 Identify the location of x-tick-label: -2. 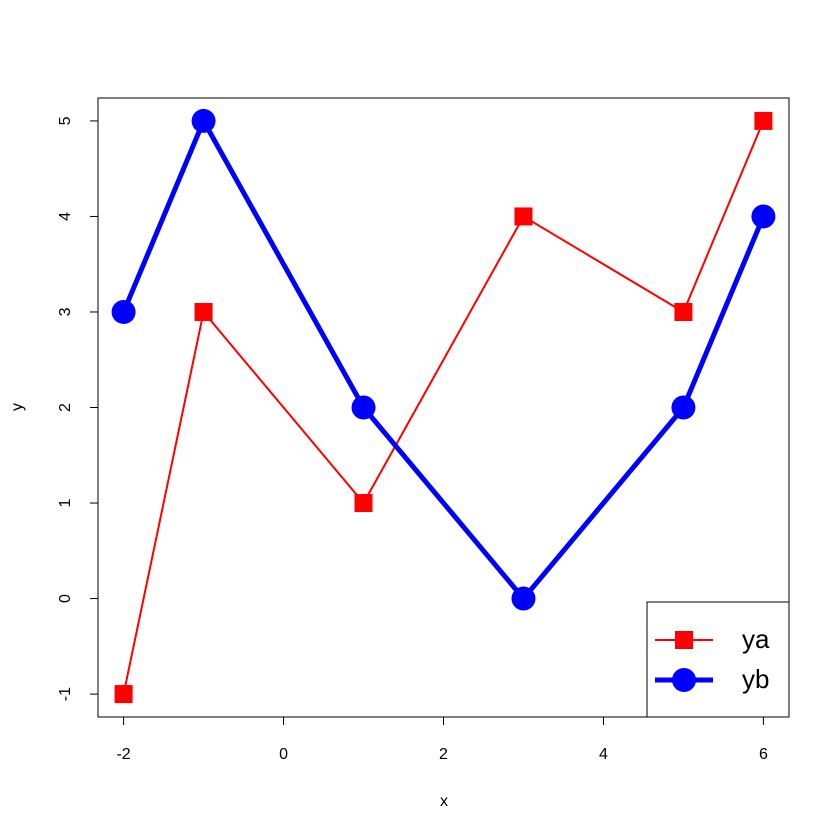
(123, 754).